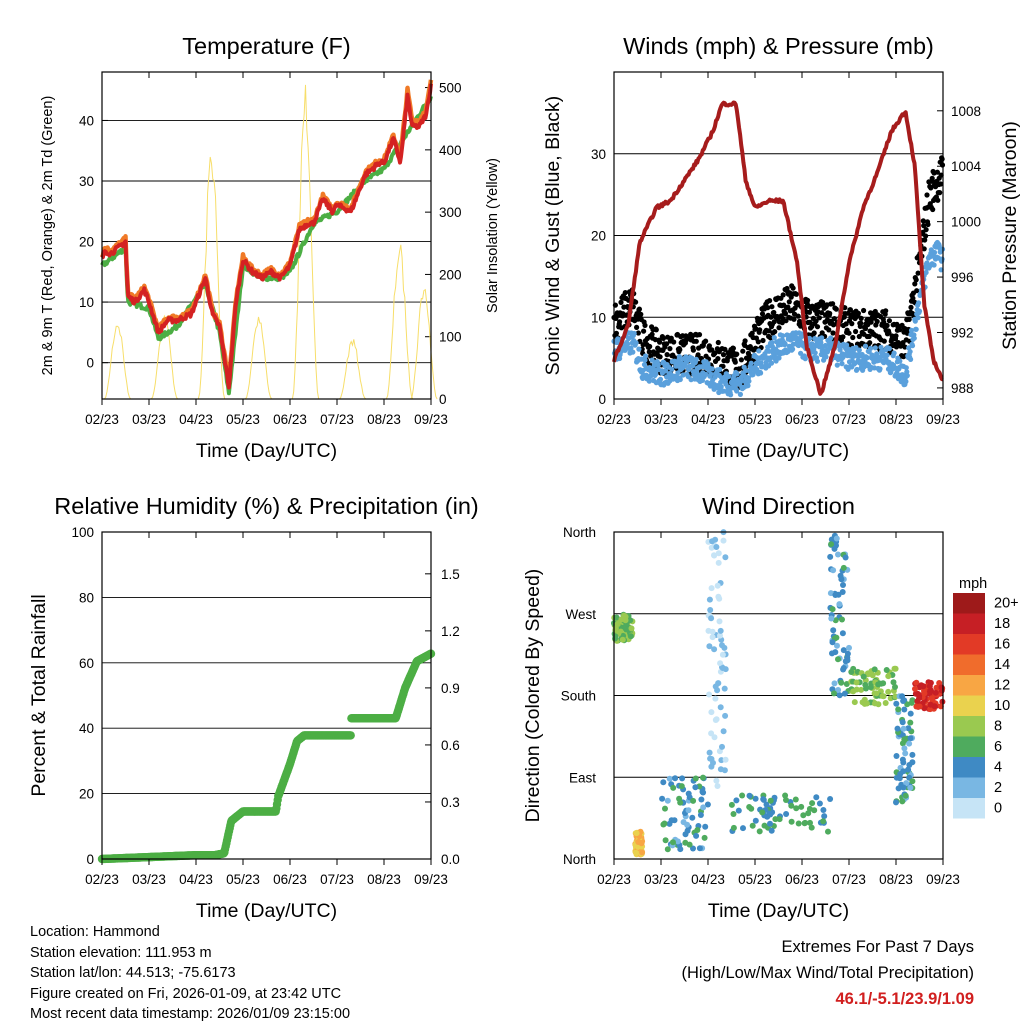 This screenshot has height=1025, width=1024. What do you see at coordinates (778, 693) in the screenshot?
I see `direction-series` at bounding box center [778, 693].